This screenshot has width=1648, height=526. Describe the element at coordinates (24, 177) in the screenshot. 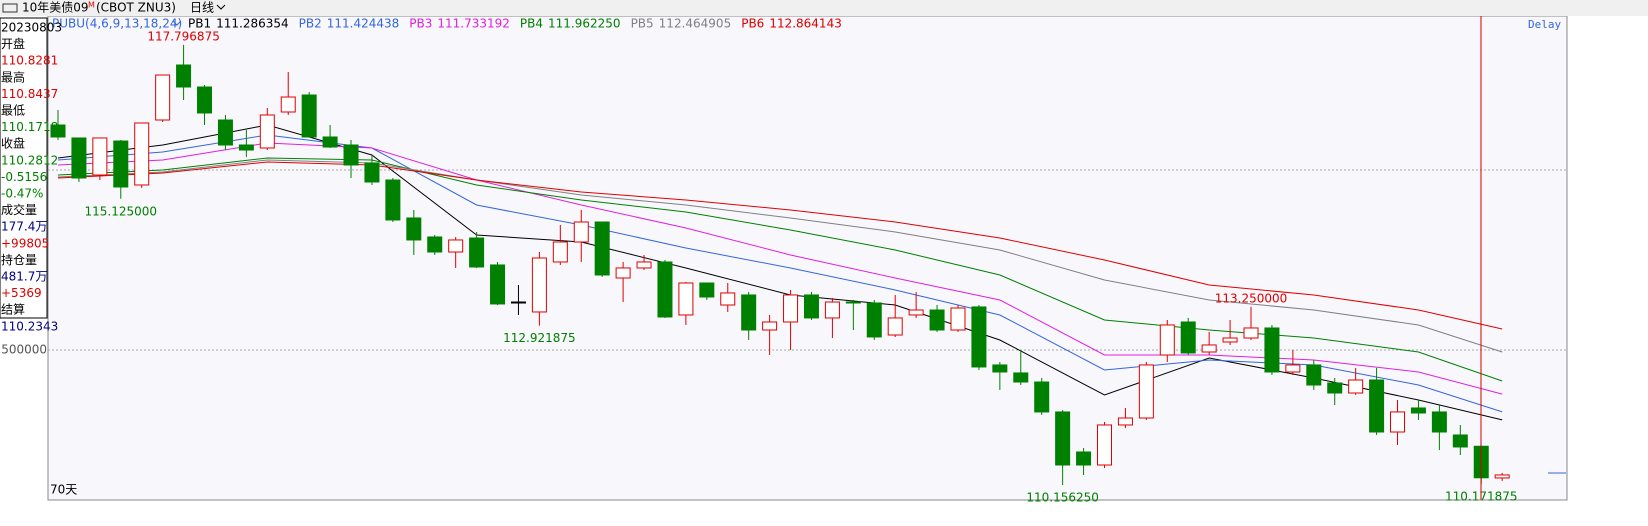

I see `info-text: -0.5156` at that location.